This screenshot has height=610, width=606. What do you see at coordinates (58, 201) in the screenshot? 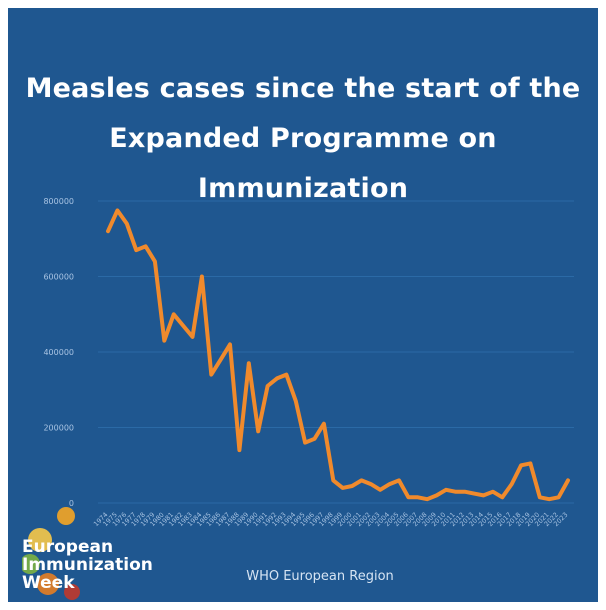
I see `y-tick-label: 800000` at bounding box center [58, 201].